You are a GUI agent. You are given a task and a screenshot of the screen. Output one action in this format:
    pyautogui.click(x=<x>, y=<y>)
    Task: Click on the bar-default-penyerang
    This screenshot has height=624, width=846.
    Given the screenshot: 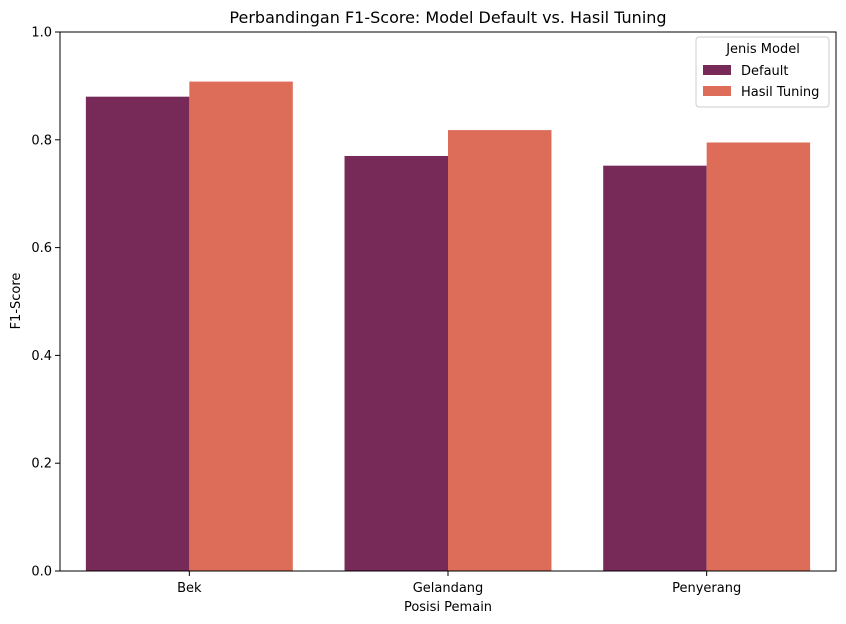 What is the action you would take?
    pyautogui.click(x=655, y=368)
    